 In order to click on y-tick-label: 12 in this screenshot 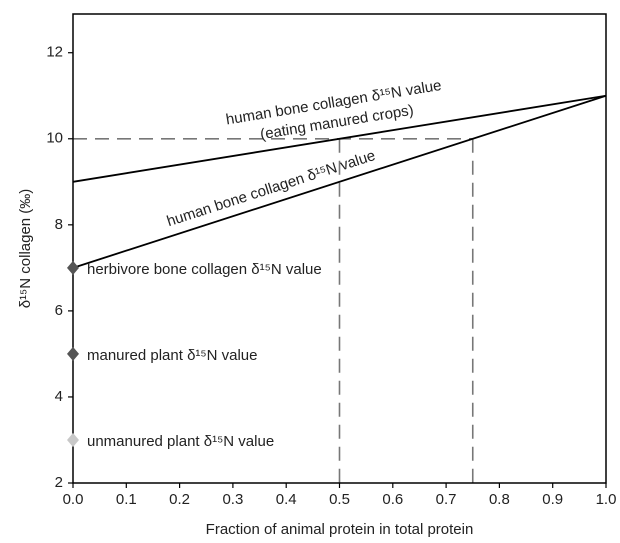, I will do `click(54, 52)`.